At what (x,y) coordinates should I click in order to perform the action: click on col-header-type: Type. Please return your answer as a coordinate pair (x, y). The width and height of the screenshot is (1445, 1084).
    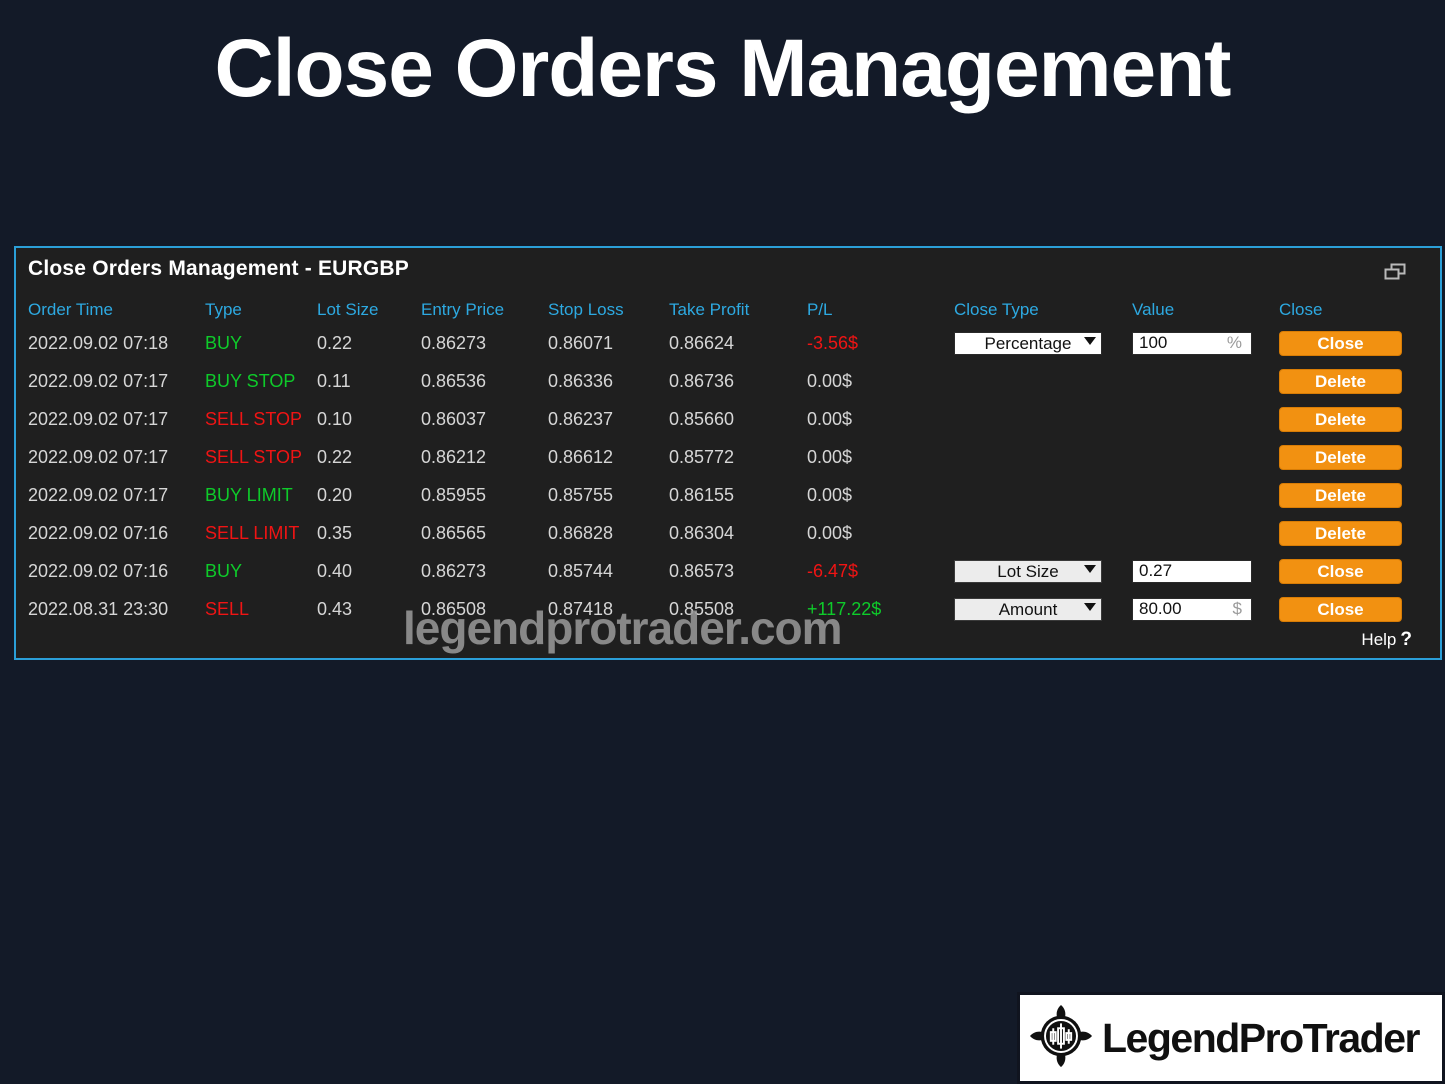
    Looking at the image, I should click on (223, 309).